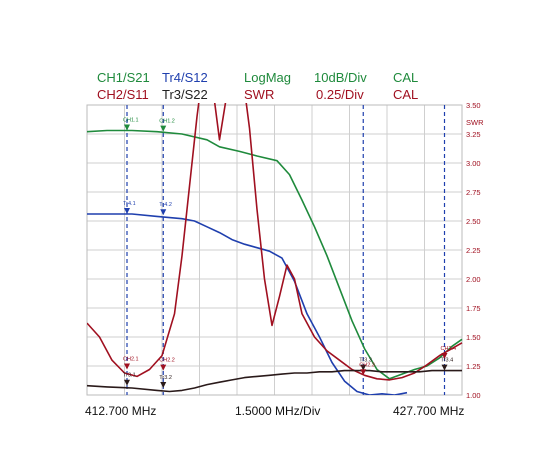 Image resolution: width=550 pixels, height=450 pixels. Describe the element at coordinates (185, 77) in the screenshot. I see `trace-label-tr4-s12: Tr4/S12` at that location.